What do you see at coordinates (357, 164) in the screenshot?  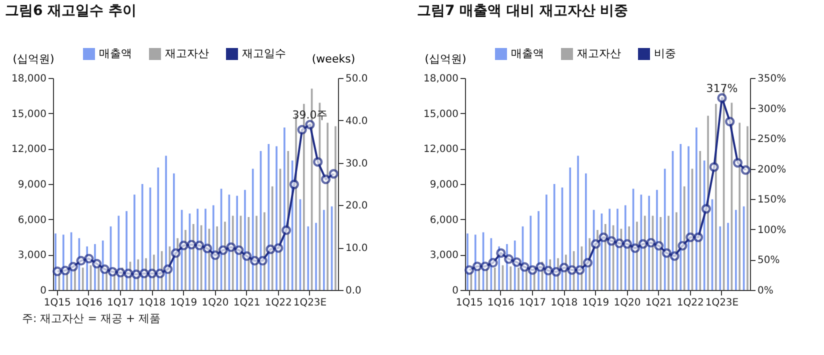 I see `y2-tick-label: 30.0` at bounding box center [357, 164].